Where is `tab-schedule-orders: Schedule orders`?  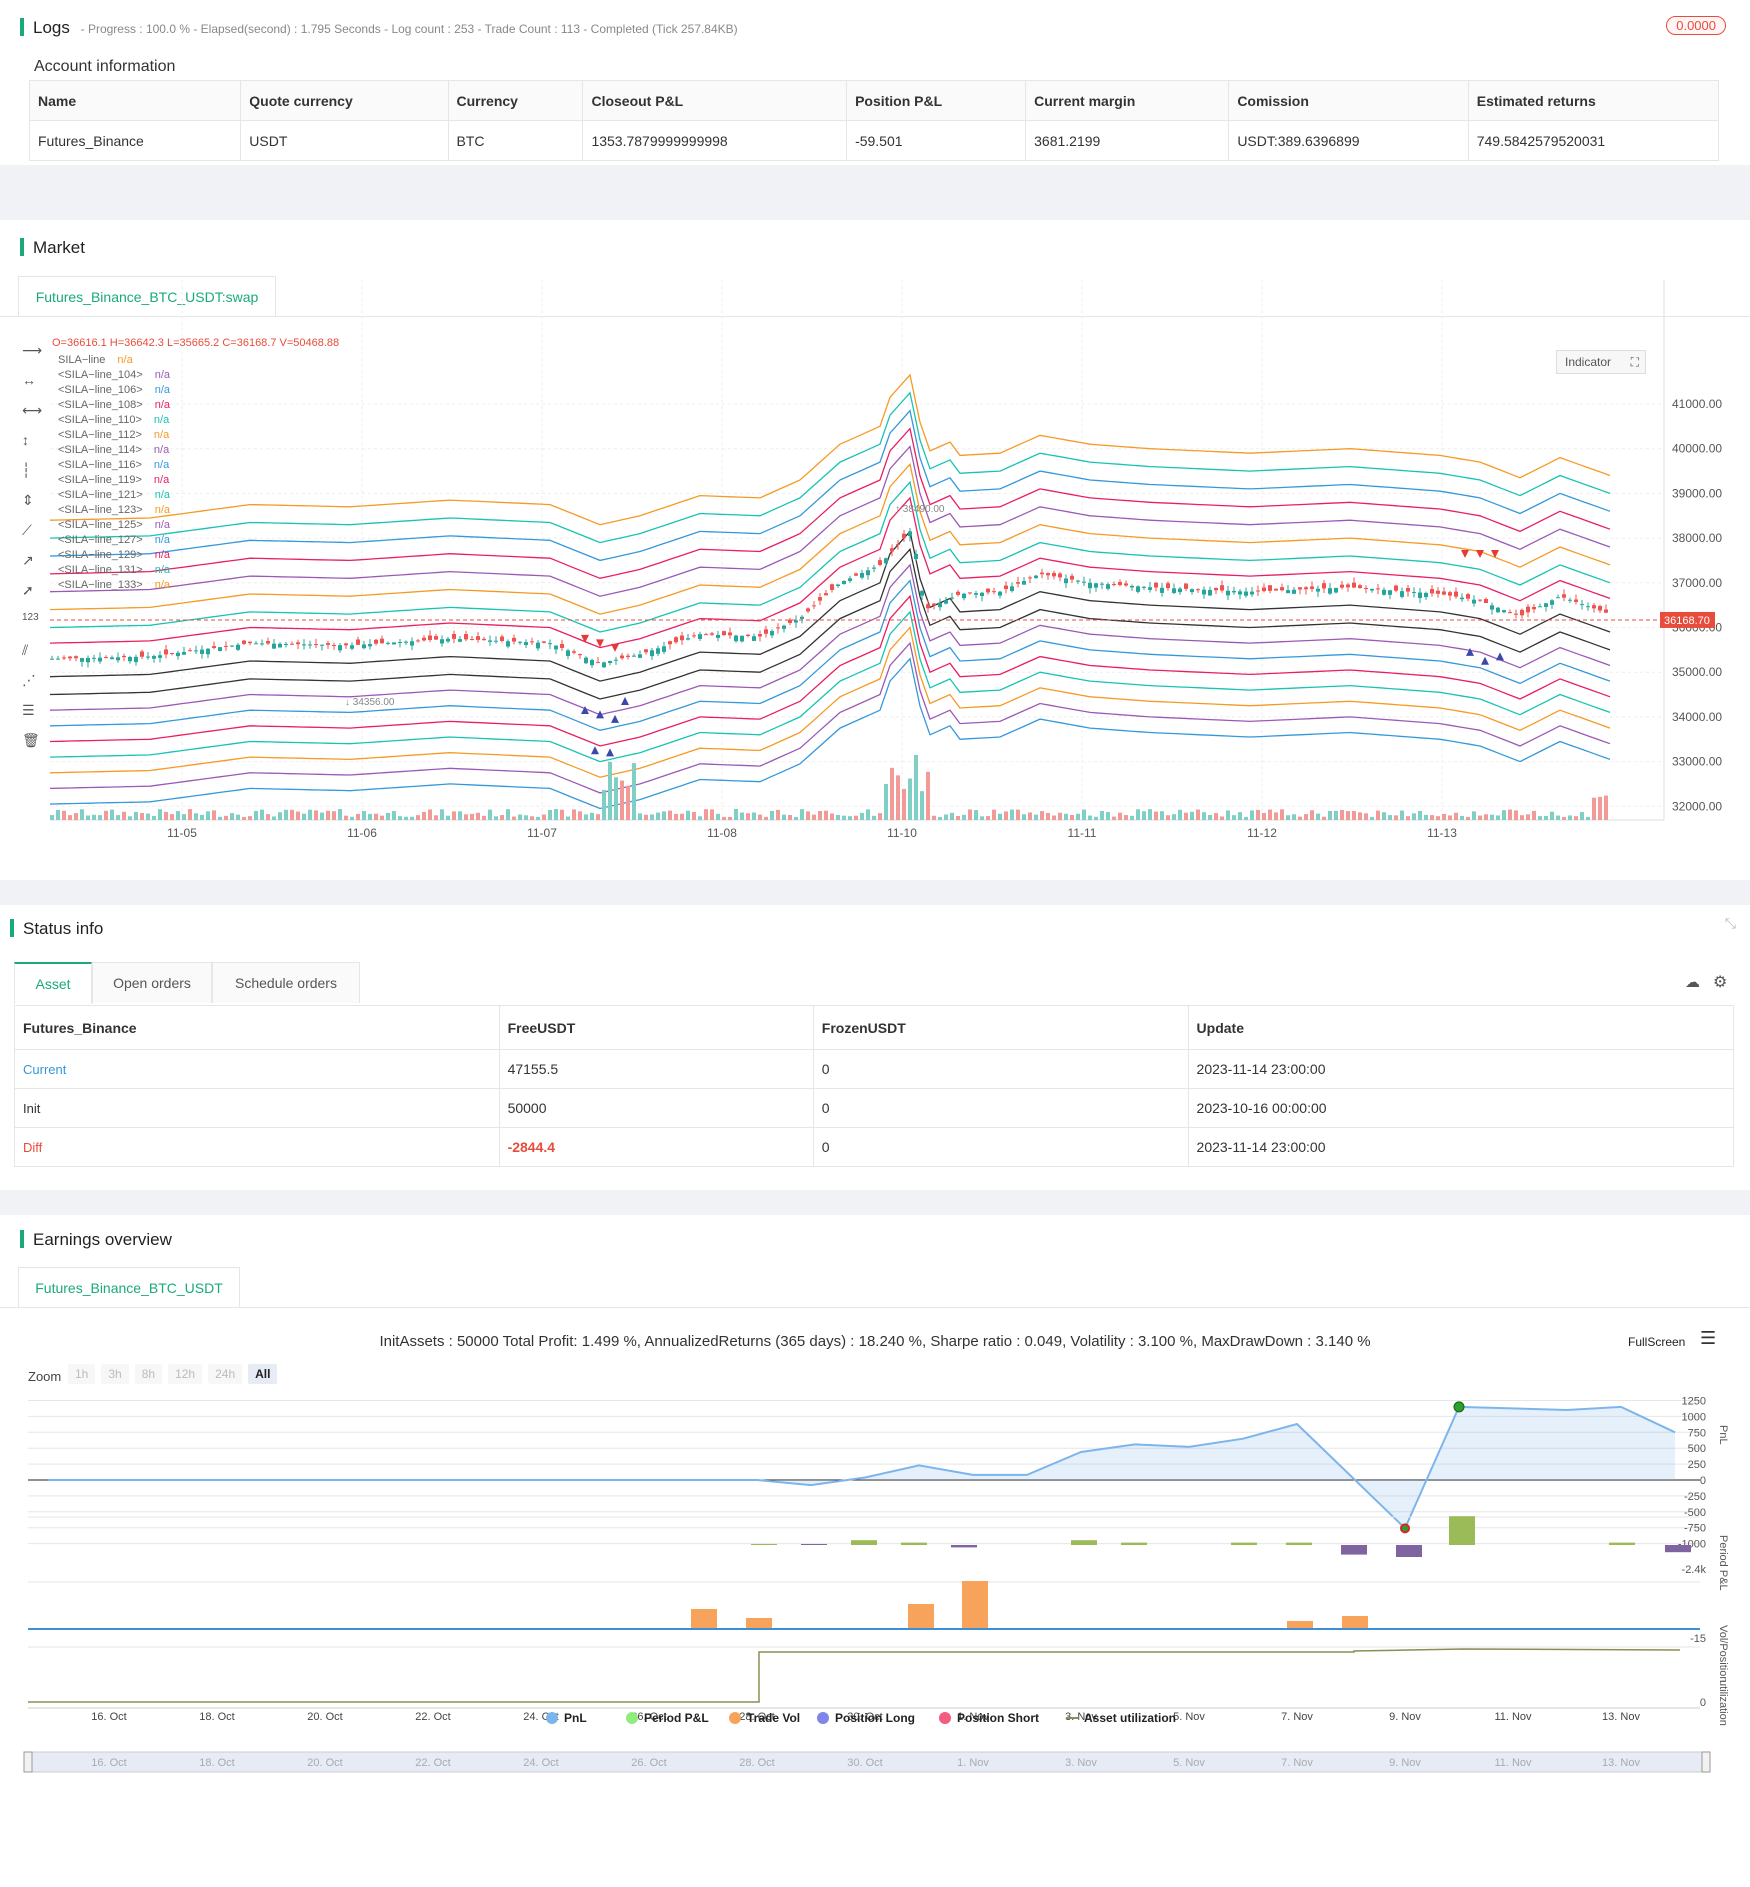 tab-schedule-orders: Schedule orders is located at coordinates (286, 982).